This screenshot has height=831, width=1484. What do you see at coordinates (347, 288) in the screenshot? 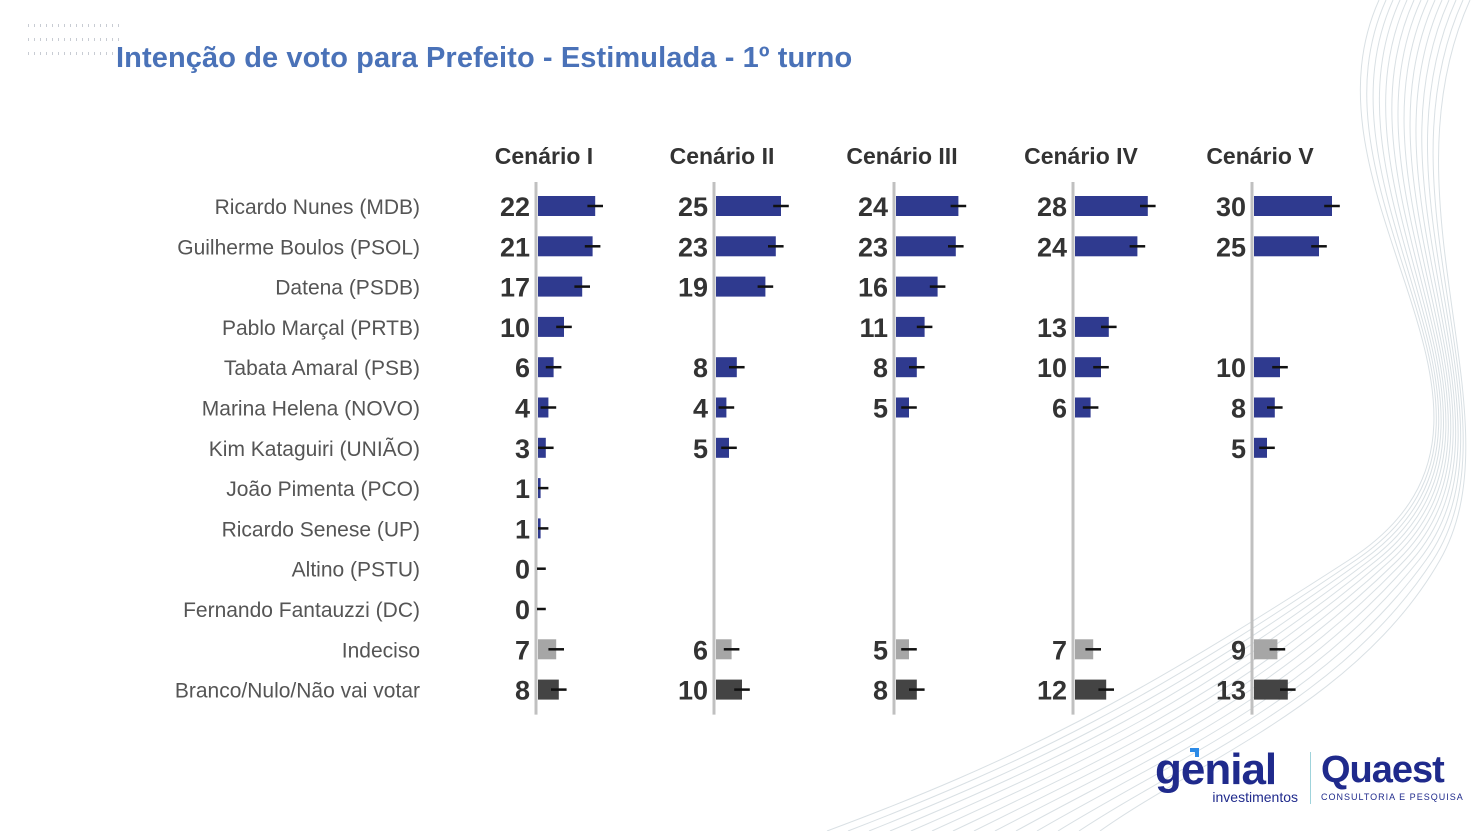
I see `candidate-label: Datena (PSDB)` at bounding box center [347, 288].